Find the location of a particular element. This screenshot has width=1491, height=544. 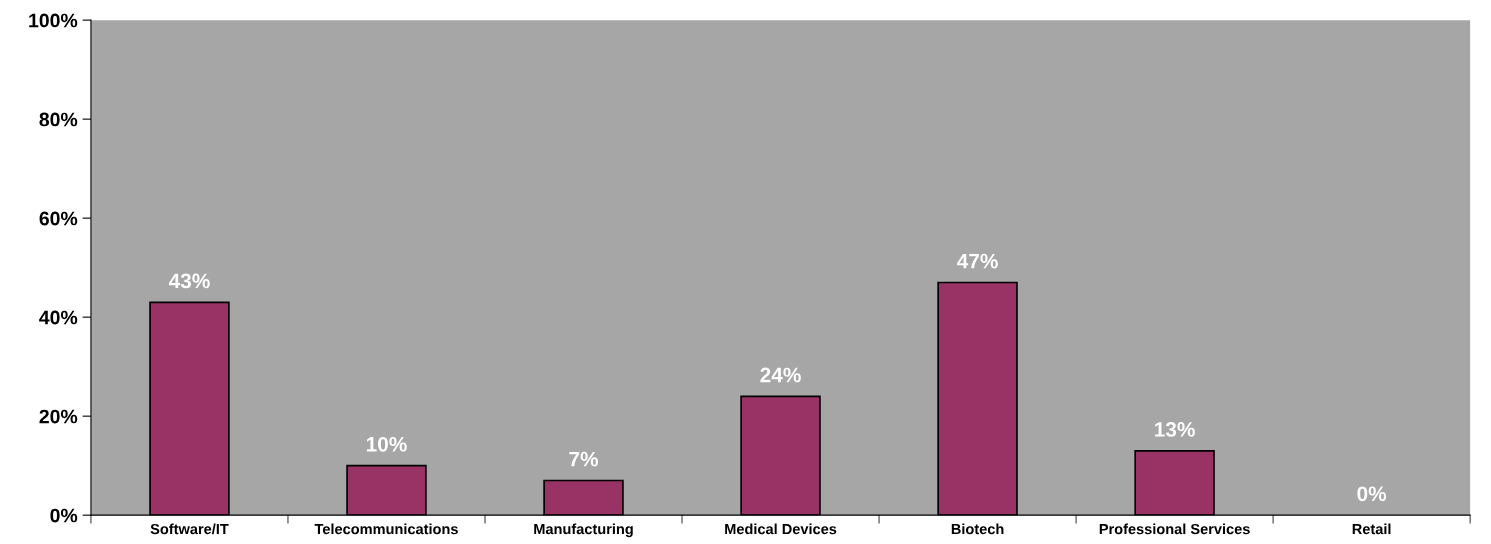

y-tick-label: 60% is located at coordinates (58, 218).